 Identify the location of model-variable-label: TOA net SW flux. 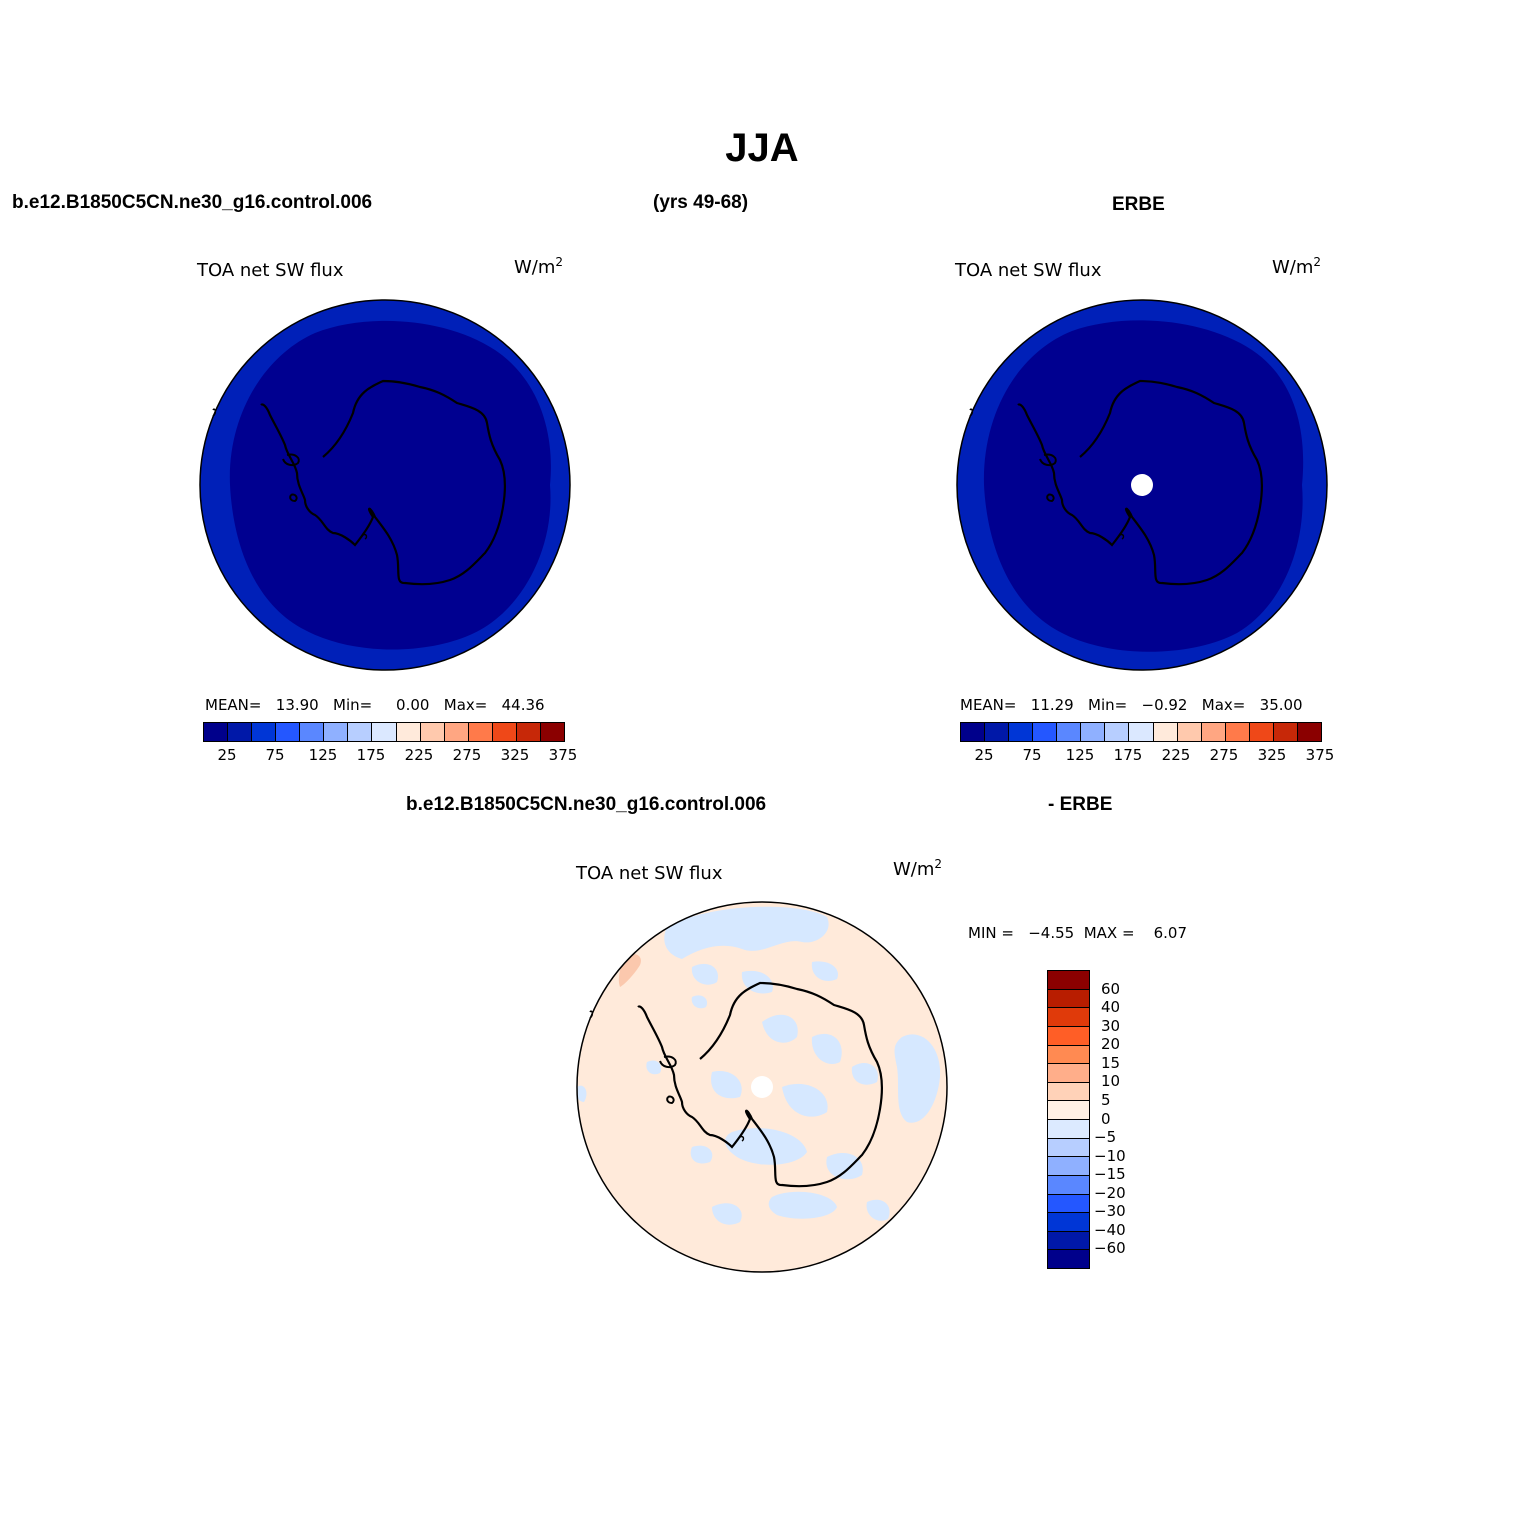
(270, 270).